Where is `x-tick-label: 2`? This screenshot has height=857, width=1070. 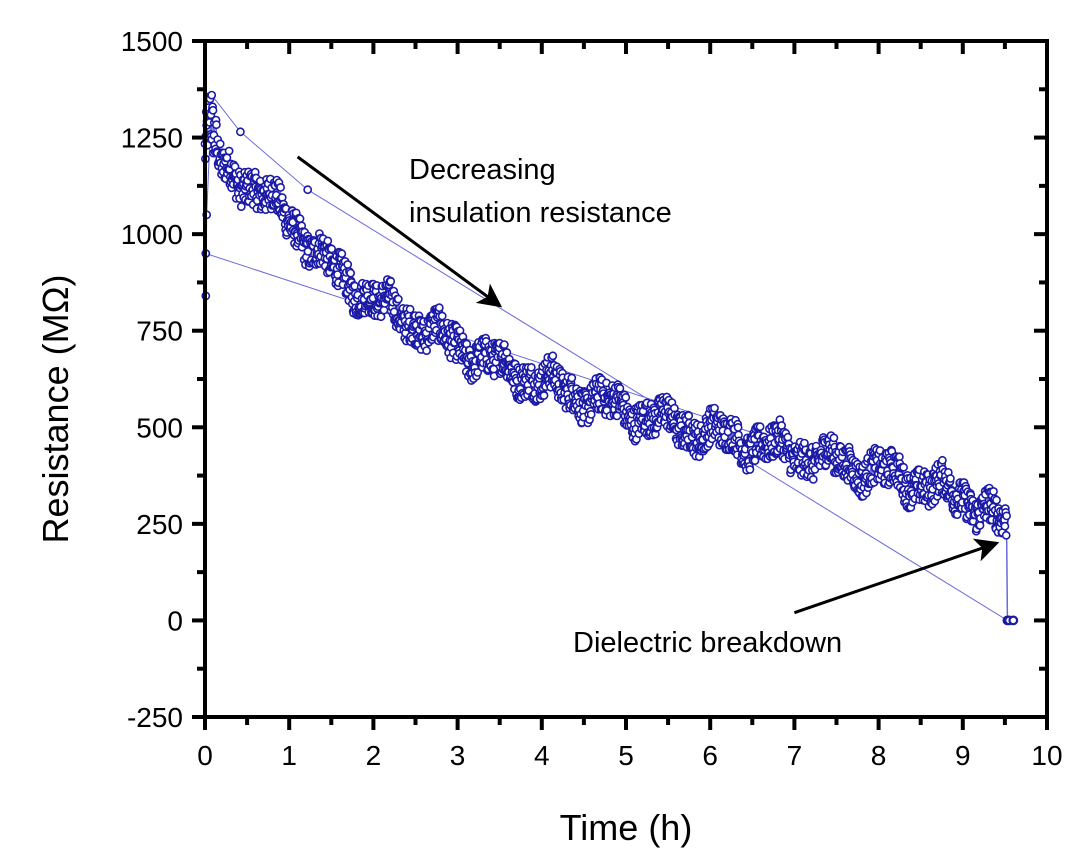
x-tick-label: 2 is located at coordinates (374, 755).